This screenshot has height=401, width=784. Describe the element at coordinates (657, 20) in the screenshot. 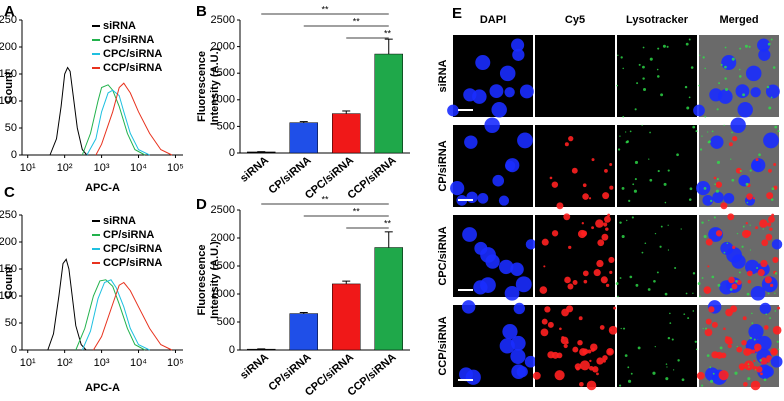

I see `column-header: Lysotracker` at that location.